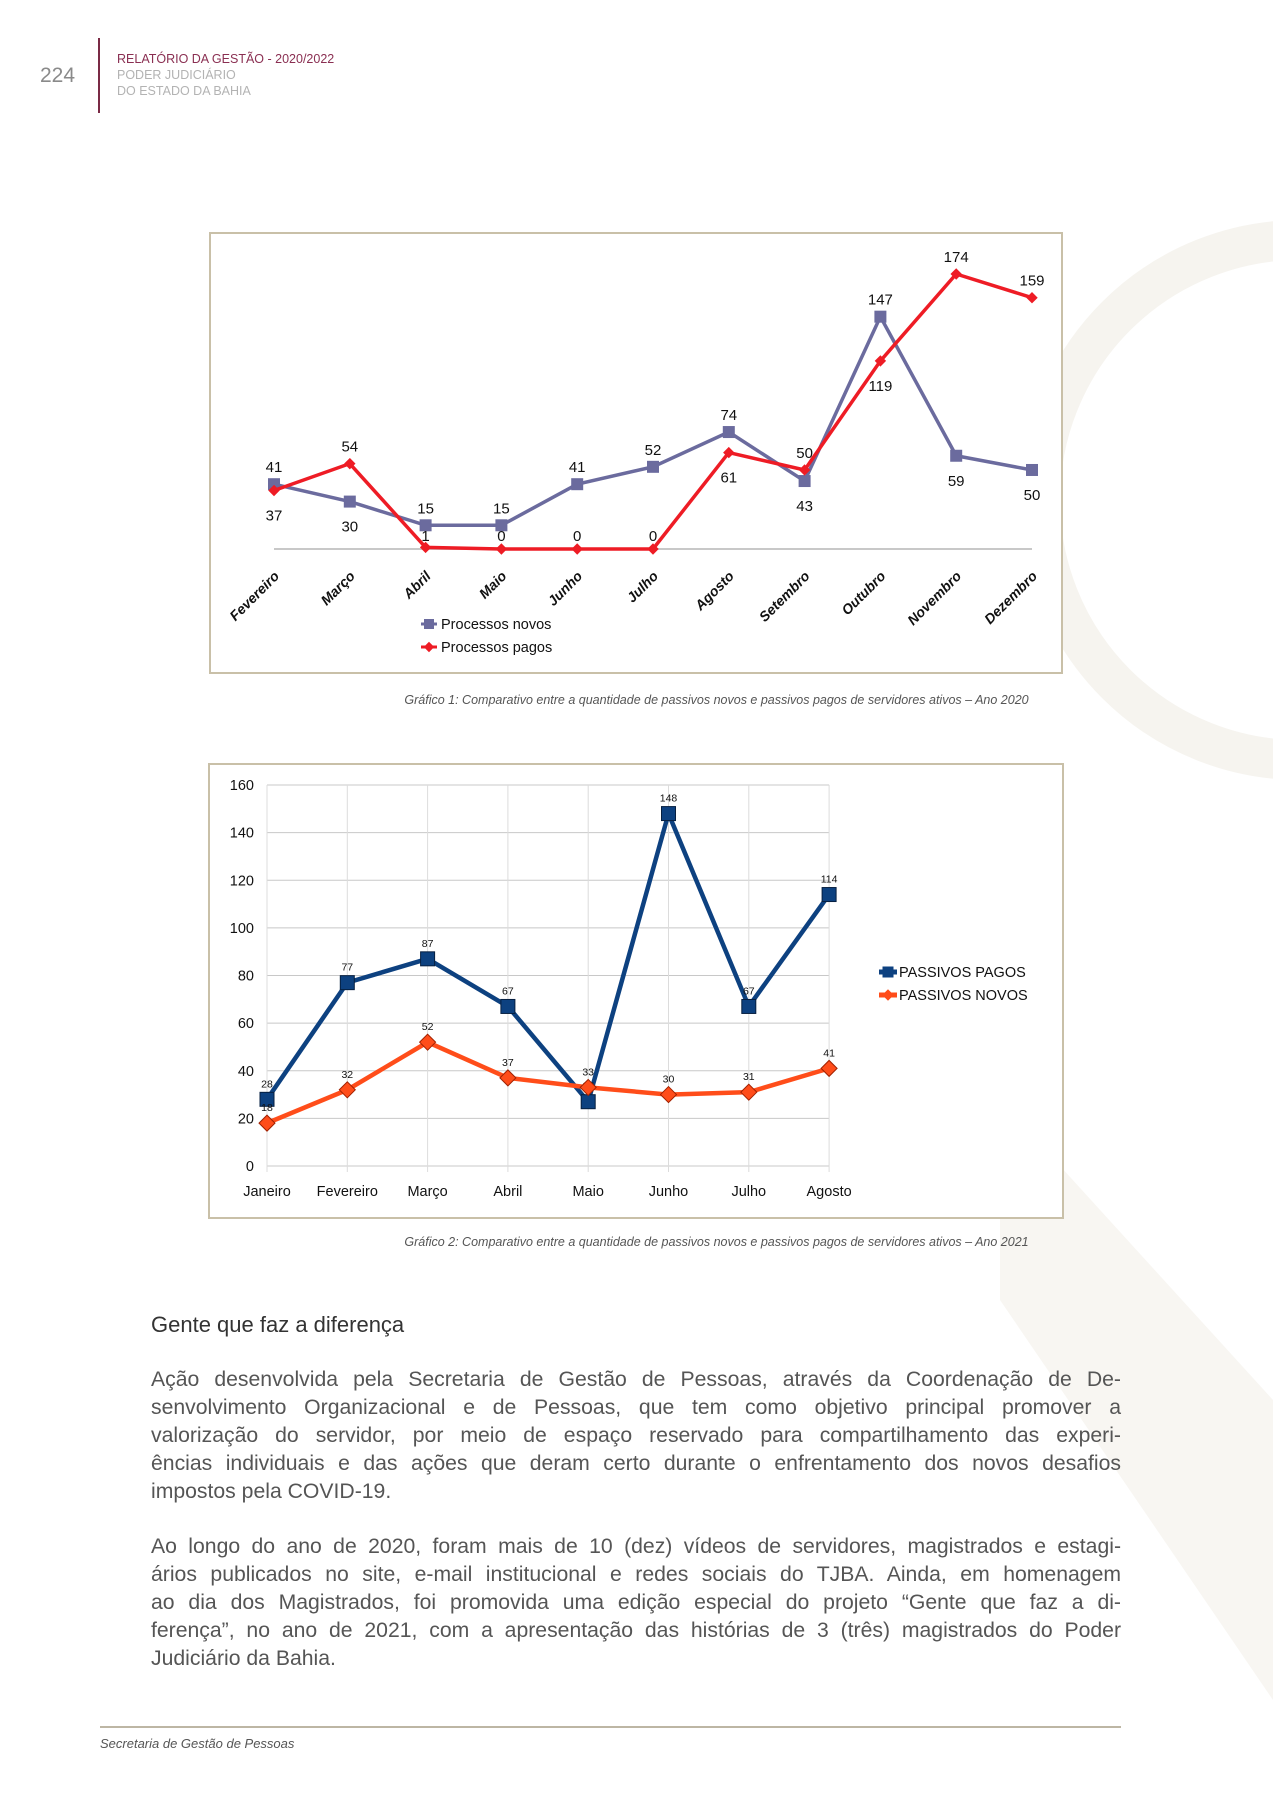 This screenshot has height=1800, width=1273. I want to click on y-tick-label: 0, so click(250, 1167).